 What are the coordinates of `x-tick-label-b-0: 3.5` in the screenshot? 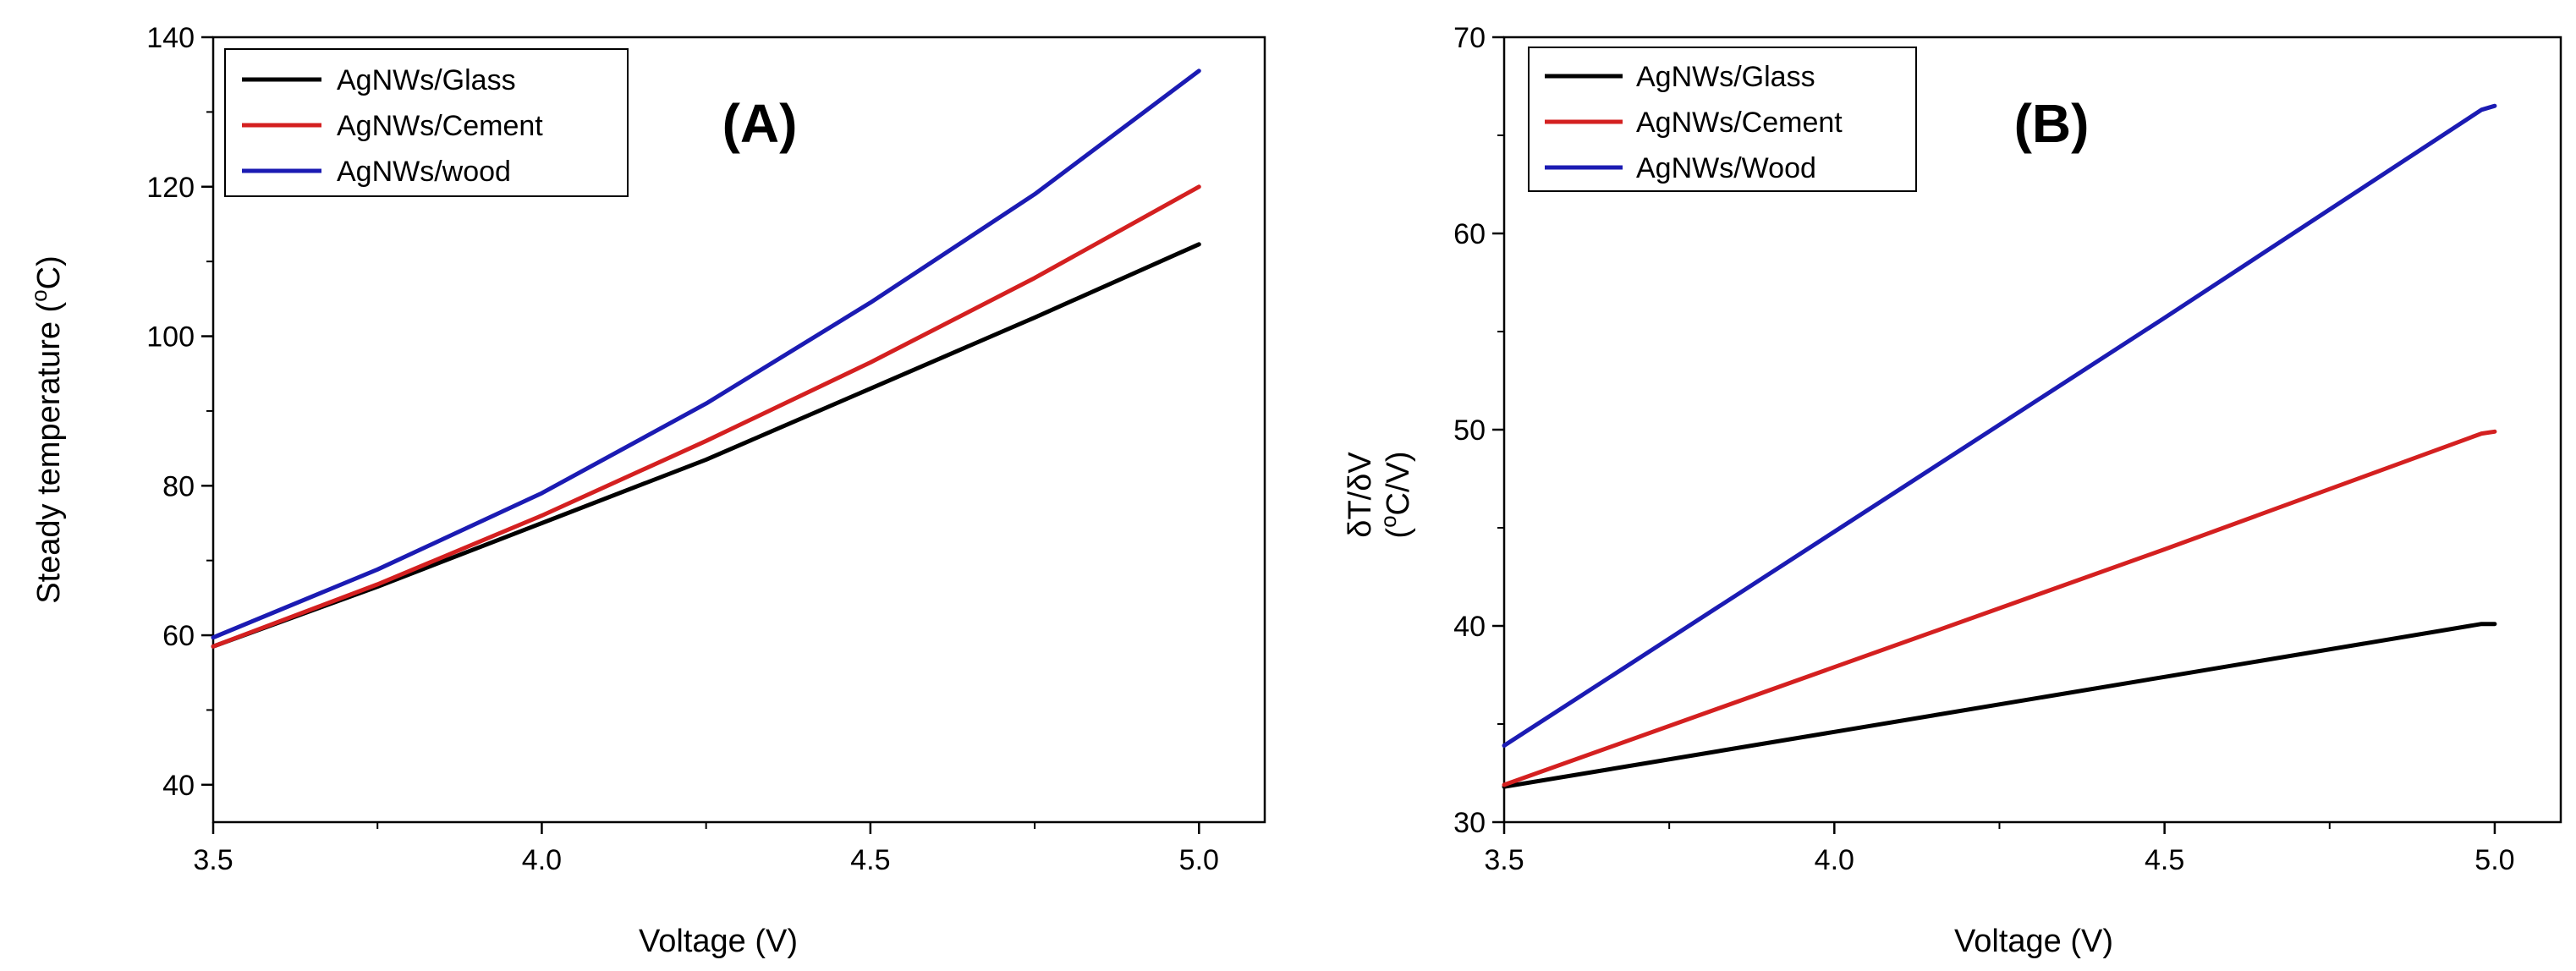 It's located at (1504, 860).